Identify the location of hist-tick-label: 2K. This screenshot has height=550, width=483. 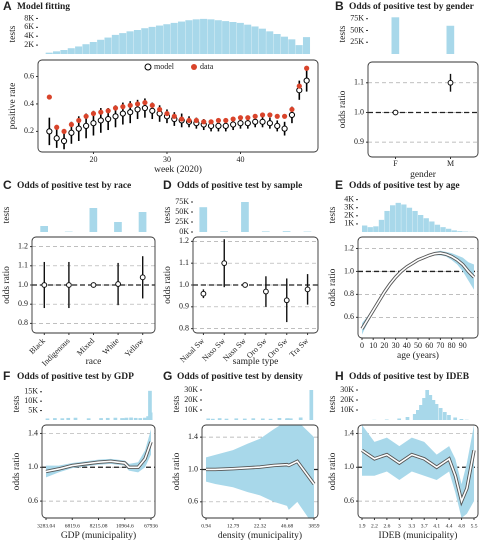
(349, 215).